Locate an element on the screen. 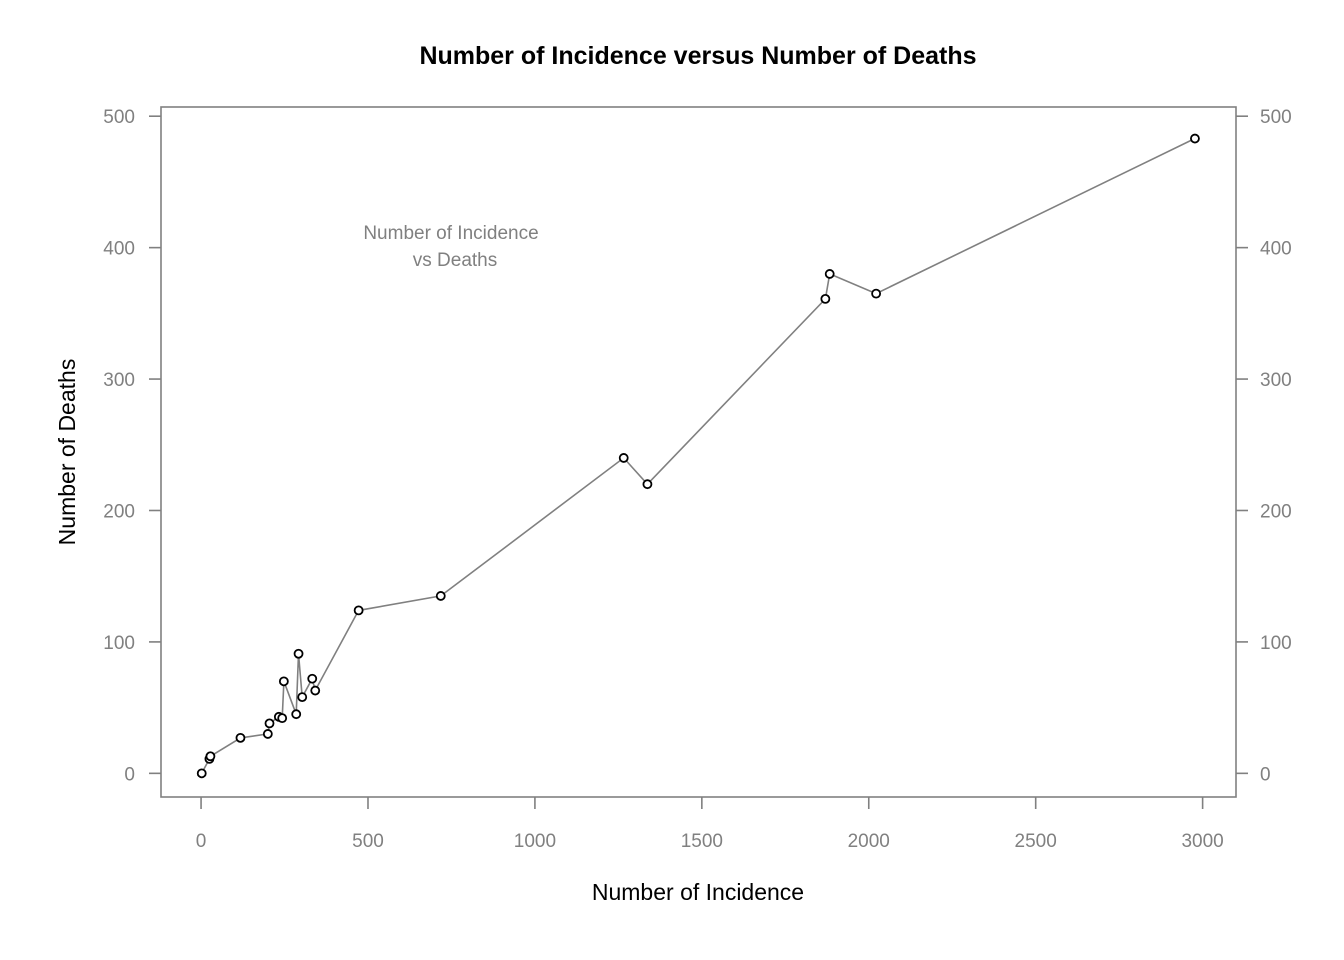 This screenshot has height=960, width=1344. chart-annotation-line-1: Number of Incidence is located at coordinates (450, 233).